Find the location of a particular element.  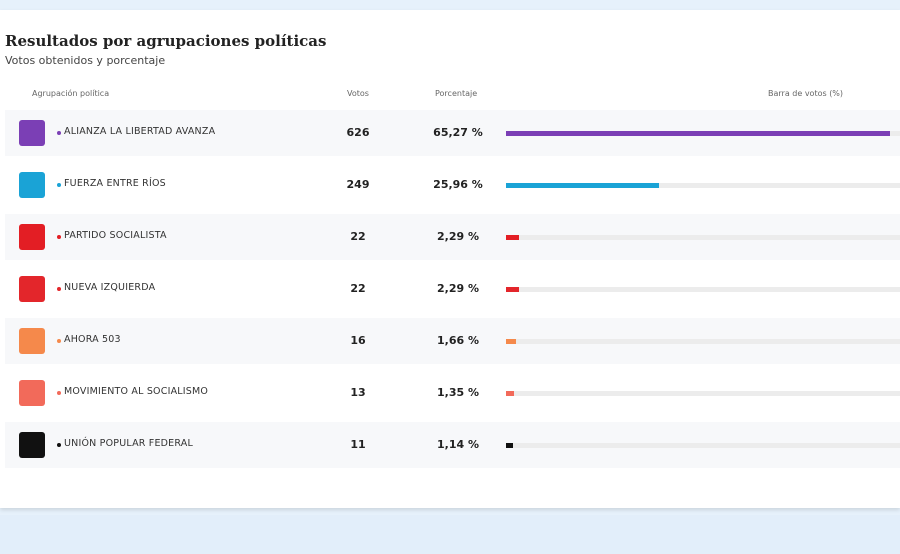

votes: 16 is located at coordinates (358, 340).